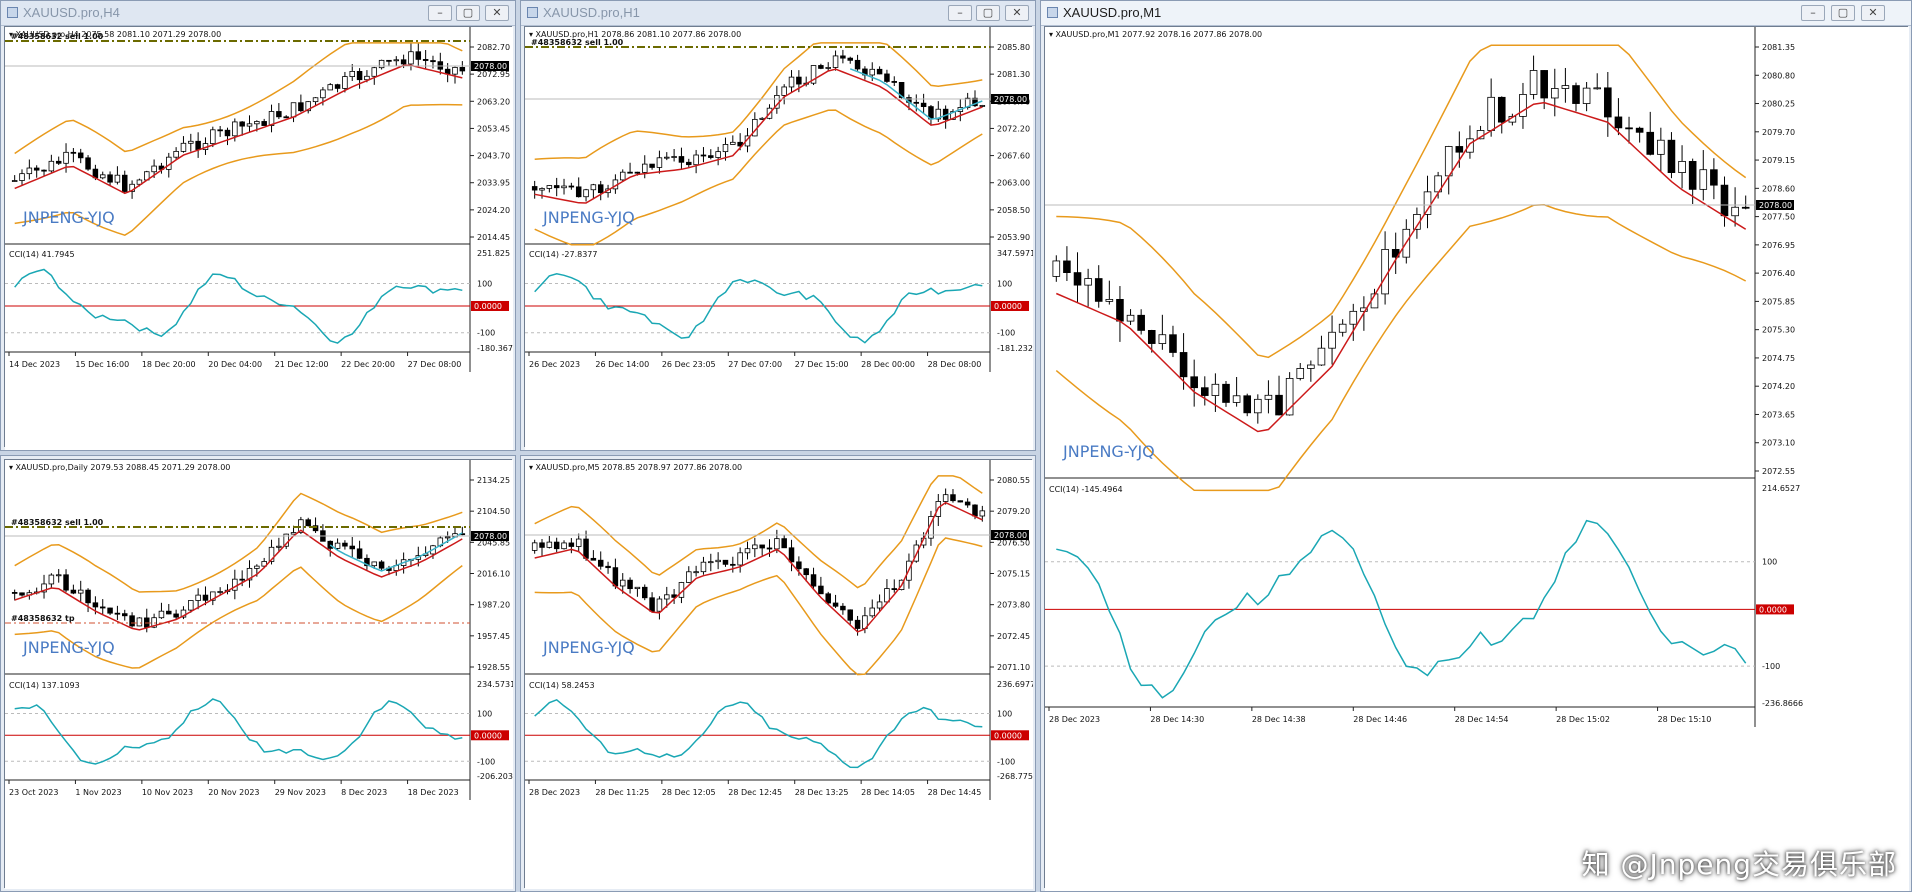 The height and width of the screenshot is (892, 1912). What do you see at coordinates (1778, 75) in the screenshot?
I see `price-tick-label: 2080.80` at bounding box center [1778, 75].